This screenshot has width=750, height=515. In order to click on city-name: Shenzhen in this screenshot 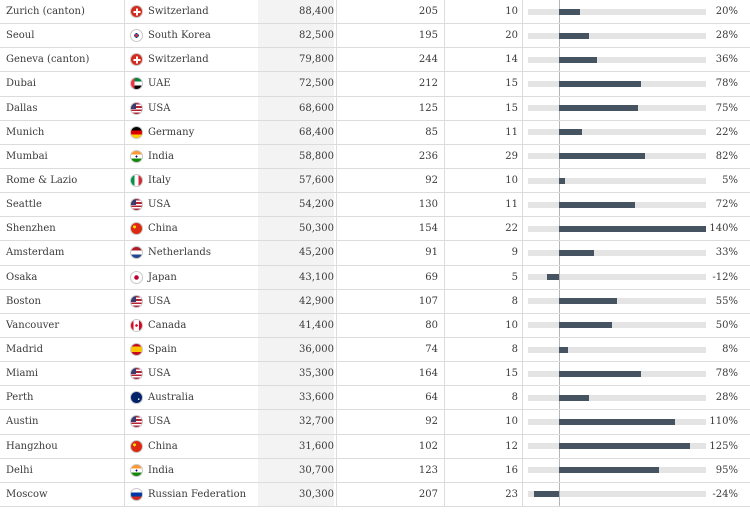, I will do `click(31, 229)`.